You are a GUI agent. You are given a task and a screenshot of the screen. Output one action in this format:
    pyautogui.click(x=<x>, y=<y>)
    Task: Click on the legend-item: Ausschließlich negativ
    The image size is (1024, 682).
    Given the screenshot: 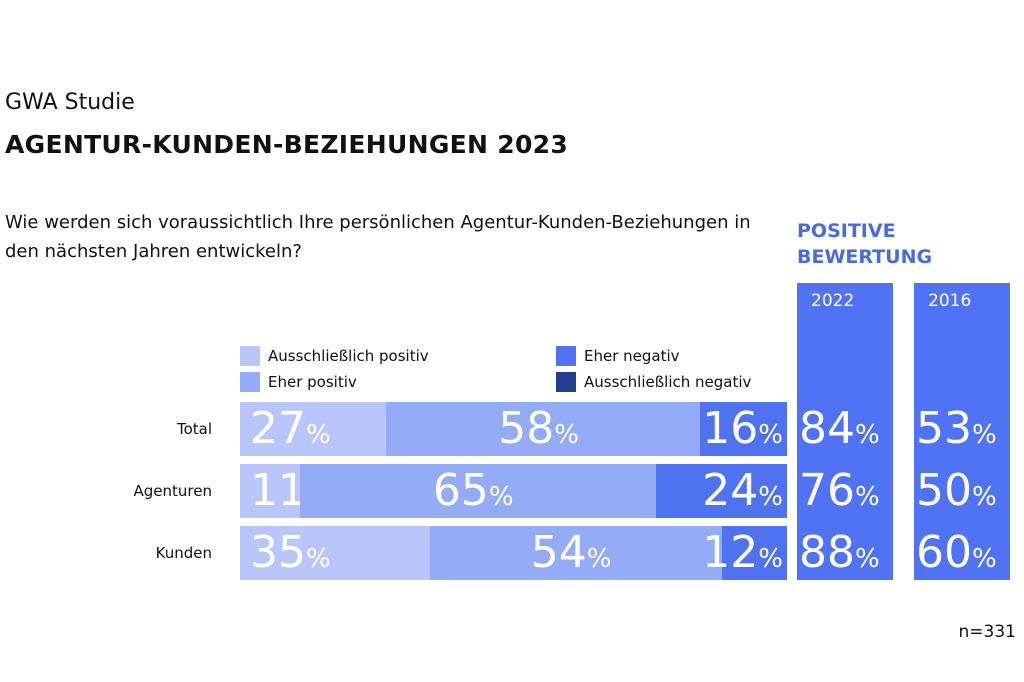 What is the action you would take?
    pyautogui.click(x=653, y=382)
    